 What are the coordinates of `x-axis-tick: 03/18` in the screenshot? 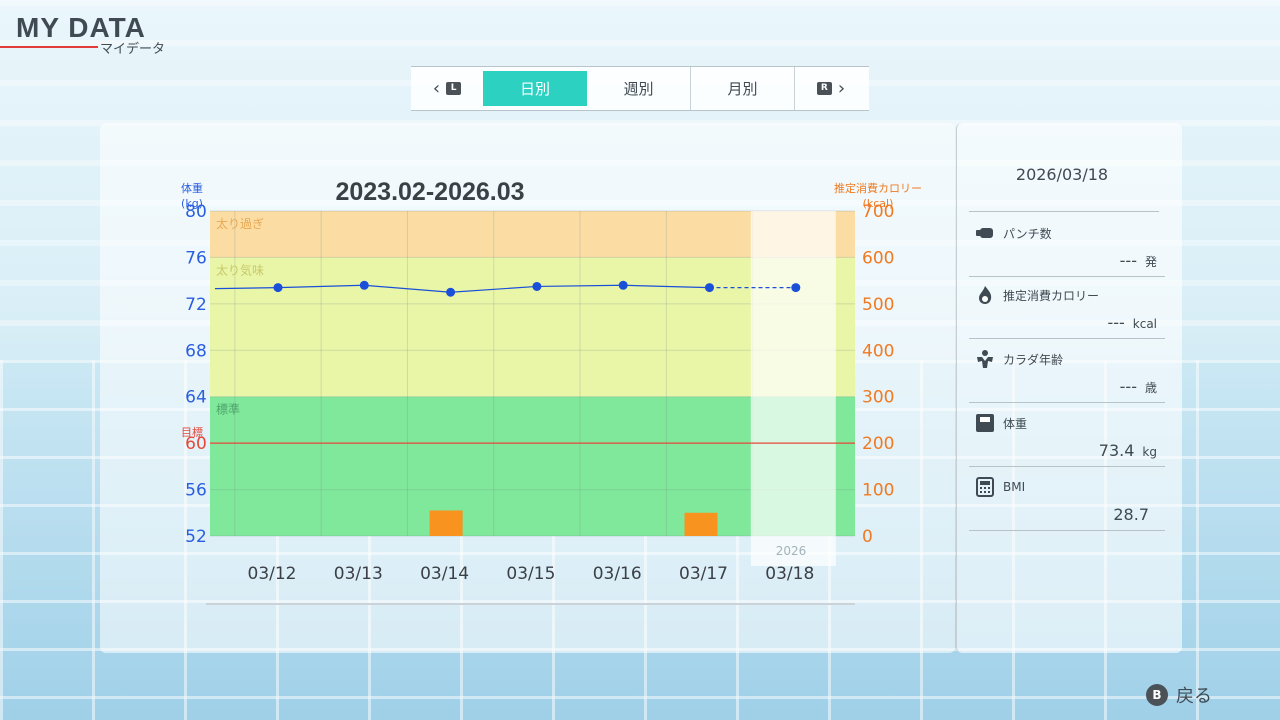 It's located at (789, 574).